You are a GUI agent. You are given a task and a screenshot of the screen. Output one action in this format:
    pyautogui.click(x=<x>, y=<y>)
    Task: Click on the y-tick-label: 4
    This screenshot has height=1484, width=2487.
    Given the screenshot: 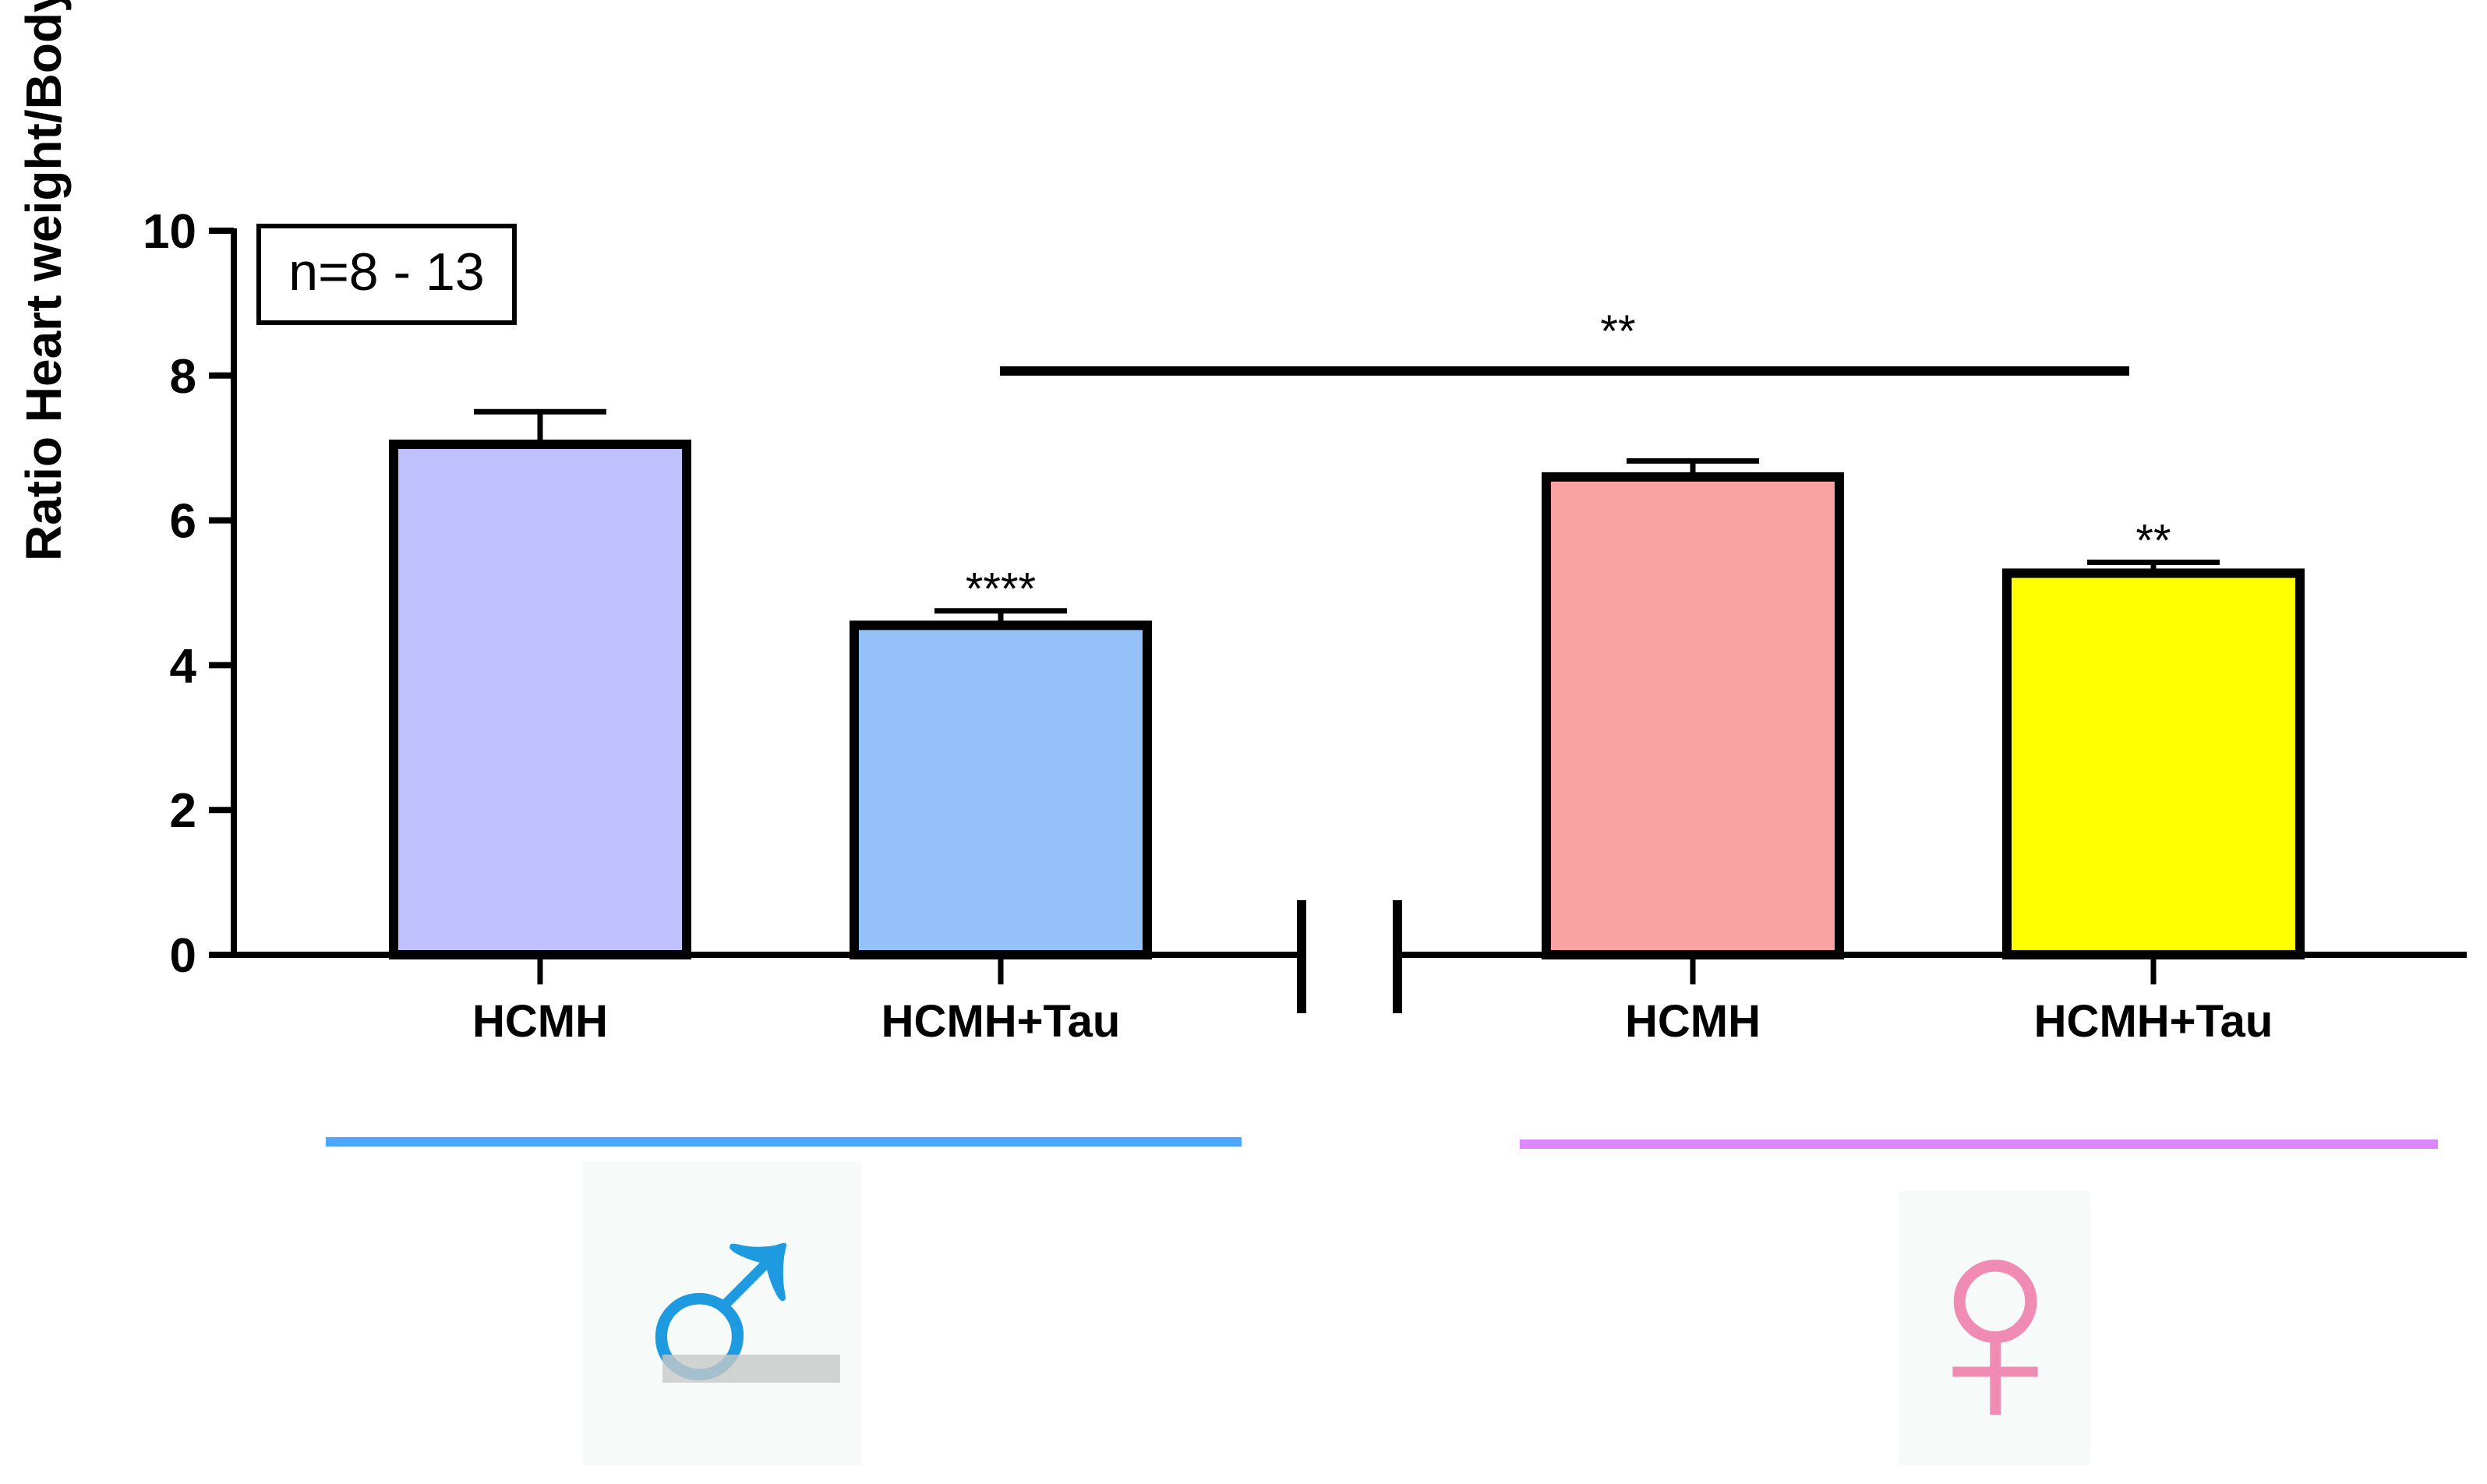 What is the action you would take?
    pyautogui.click(x=184, y=666)
    